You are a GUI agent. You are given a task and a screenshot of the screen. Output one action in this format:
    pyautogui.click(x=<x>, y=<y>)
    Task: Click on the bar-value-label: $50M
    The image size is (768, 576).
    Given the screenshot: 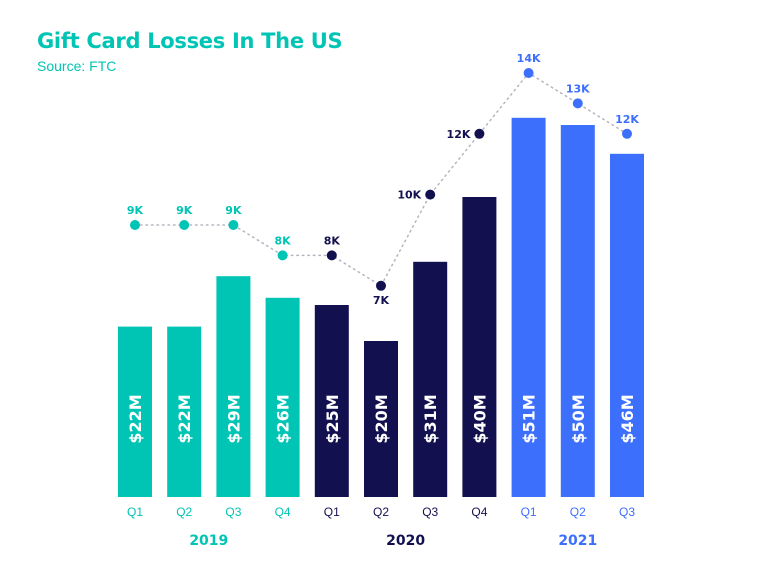 What is the action you would take?
    pyautogui.click(x=578, y=418)
    